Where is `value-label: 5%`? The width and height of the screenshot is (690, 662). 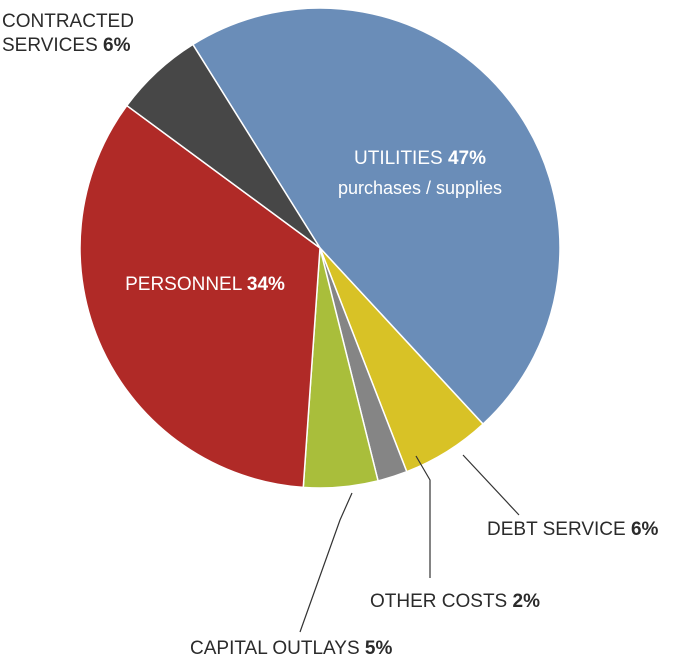 value-label: 5% is located at coordinates (378, 648).